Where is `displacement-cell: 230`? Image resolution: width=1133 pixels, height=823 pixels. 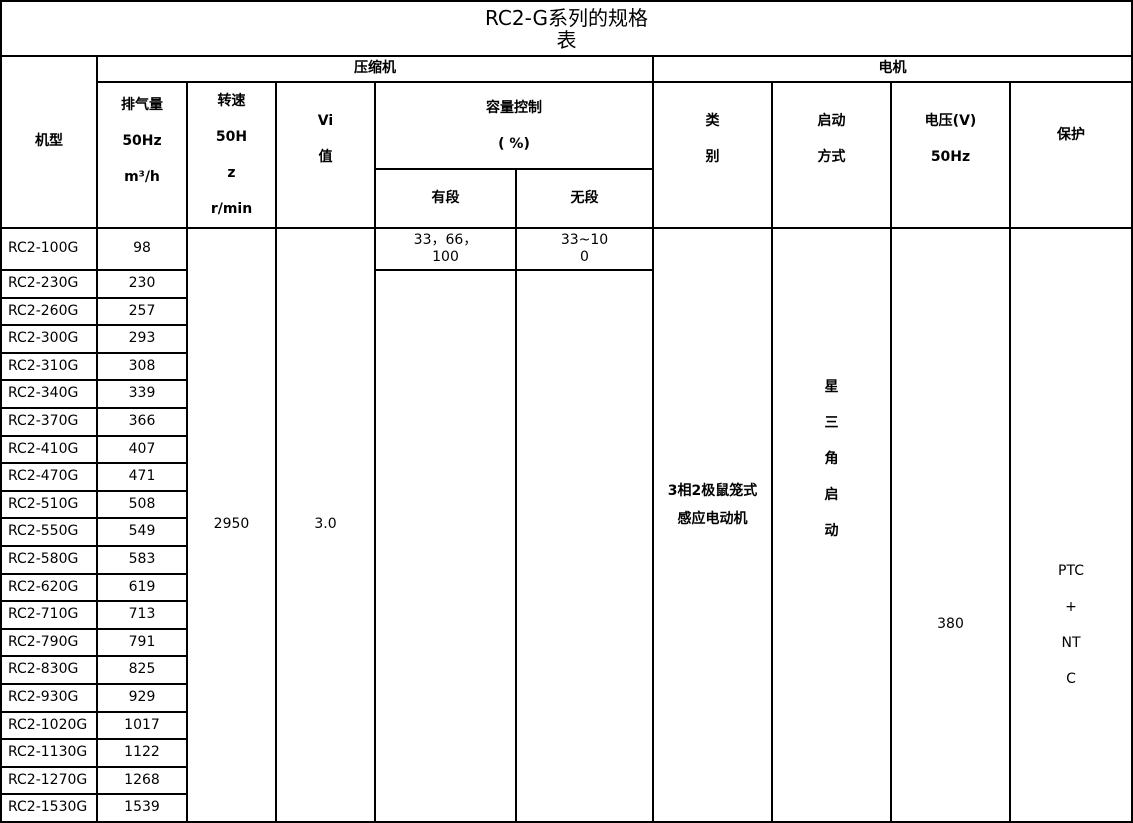
displacement-cell: 230 is located at coordinates (142, 284).